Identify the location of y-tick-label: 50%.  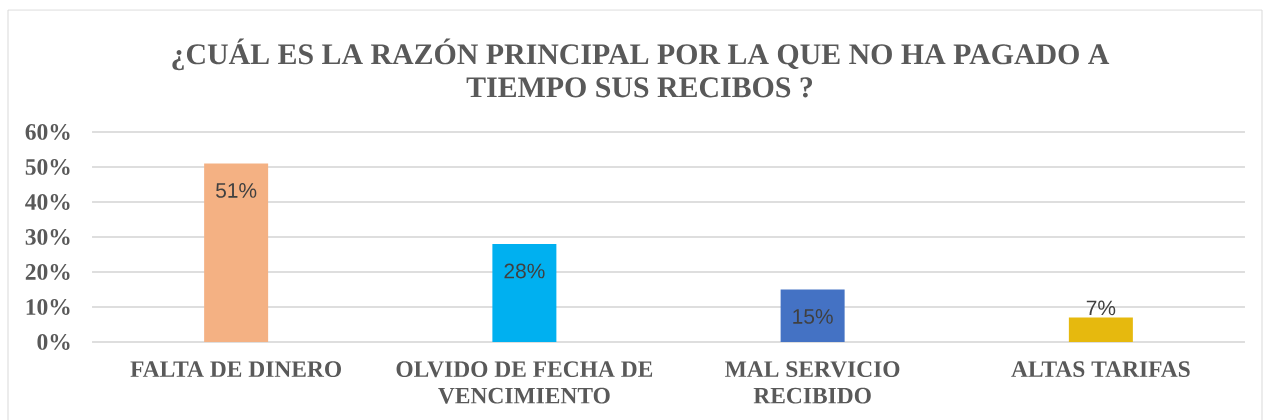
(47, 167).